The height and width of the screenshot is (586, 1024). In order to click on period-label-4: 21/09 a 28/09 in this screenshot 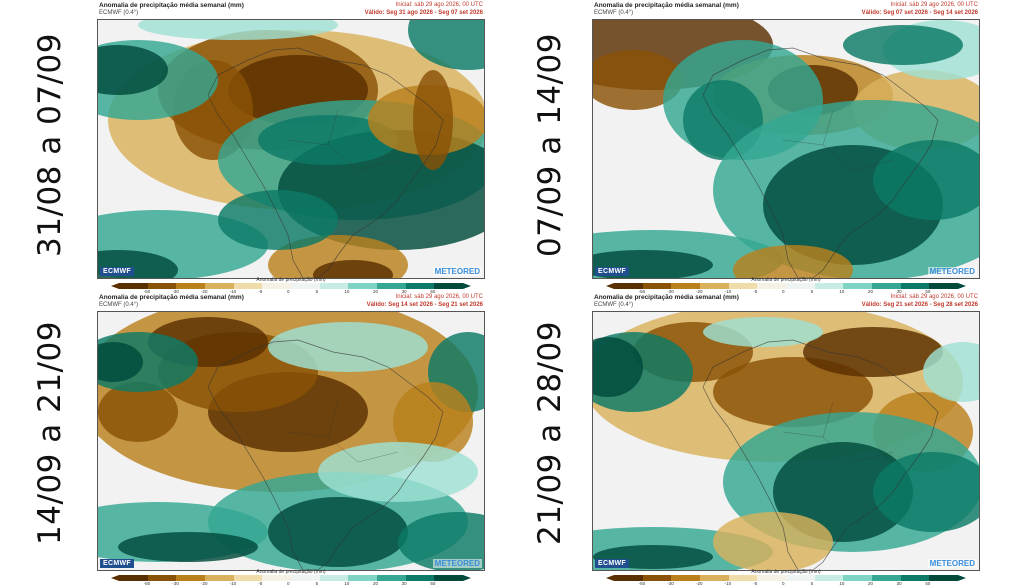, I will do `click(550, 433)`.